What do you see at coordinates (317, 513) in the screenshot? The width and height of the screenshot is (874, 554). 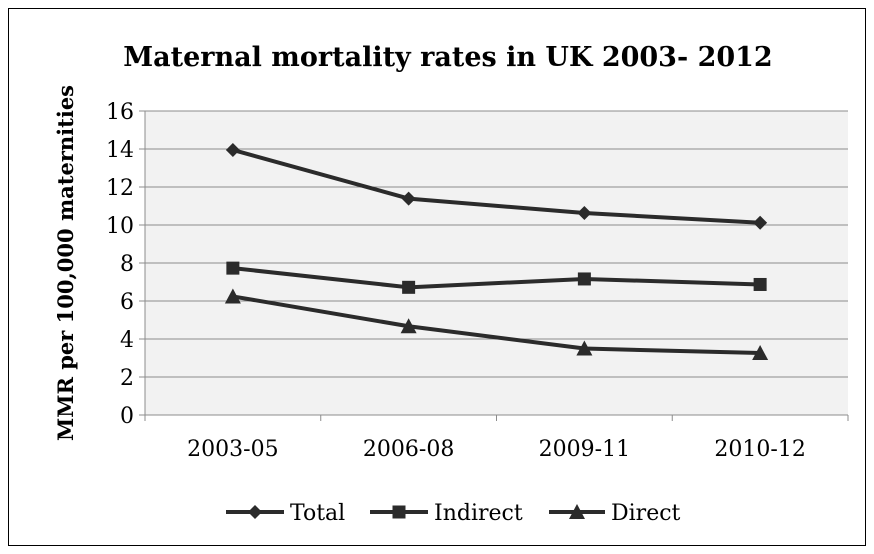 I see `legend-label-total: Total` at bounding box center [317, 513].